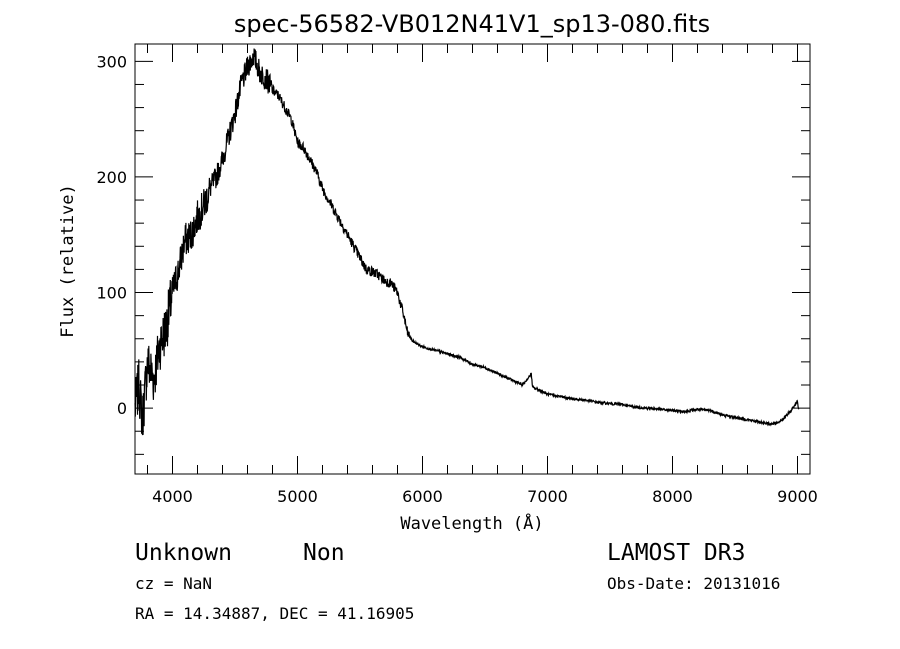 This screenshot has width=900, height=649. What do you see at coordinates (173, 583) in the screenshot?
I see `cz-label: cz = NaN` at bounding box center [173, 583].